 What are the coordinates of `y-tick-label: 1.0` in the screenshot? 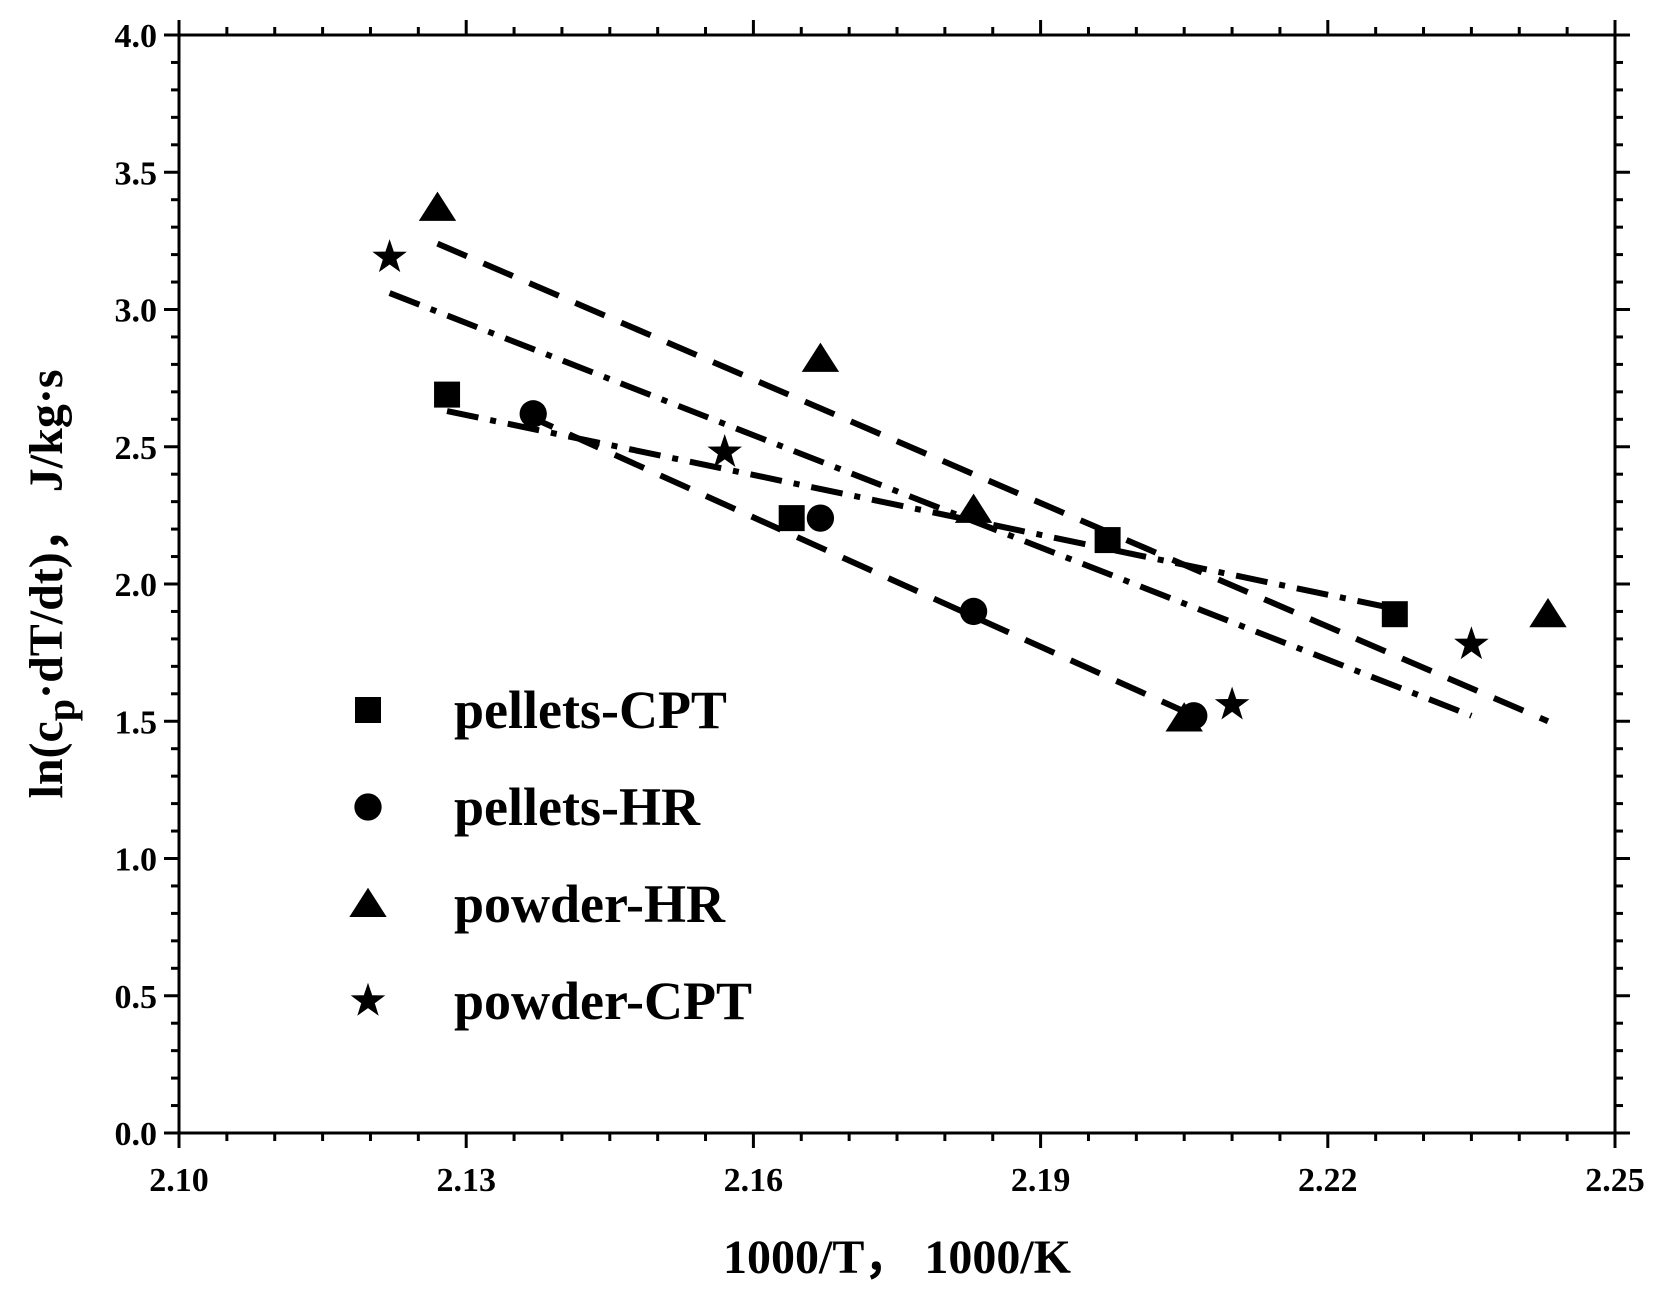 It's located at (136, 860).